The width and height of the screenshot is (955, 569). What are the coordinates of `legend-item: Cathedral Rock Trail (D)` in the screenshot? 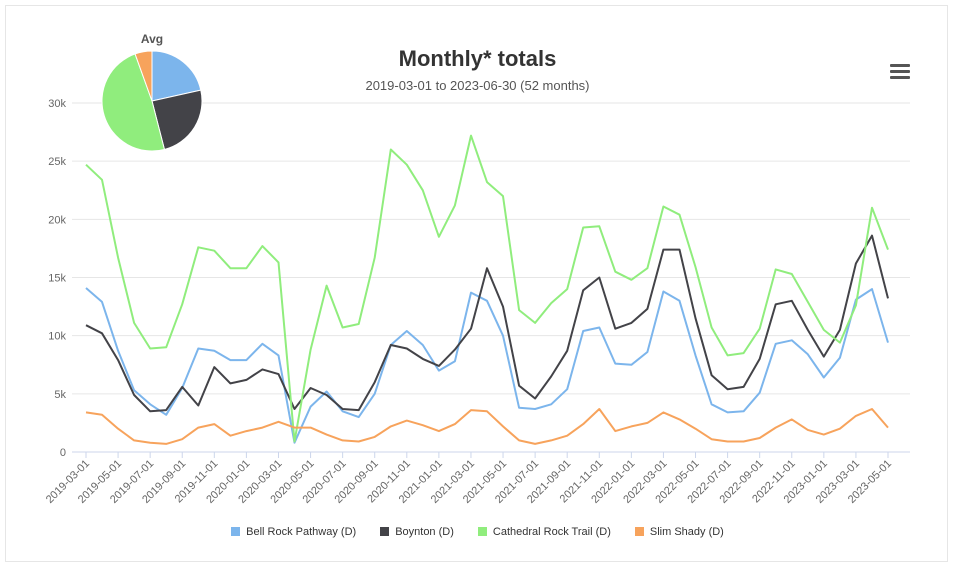 It's located at (544, 532).